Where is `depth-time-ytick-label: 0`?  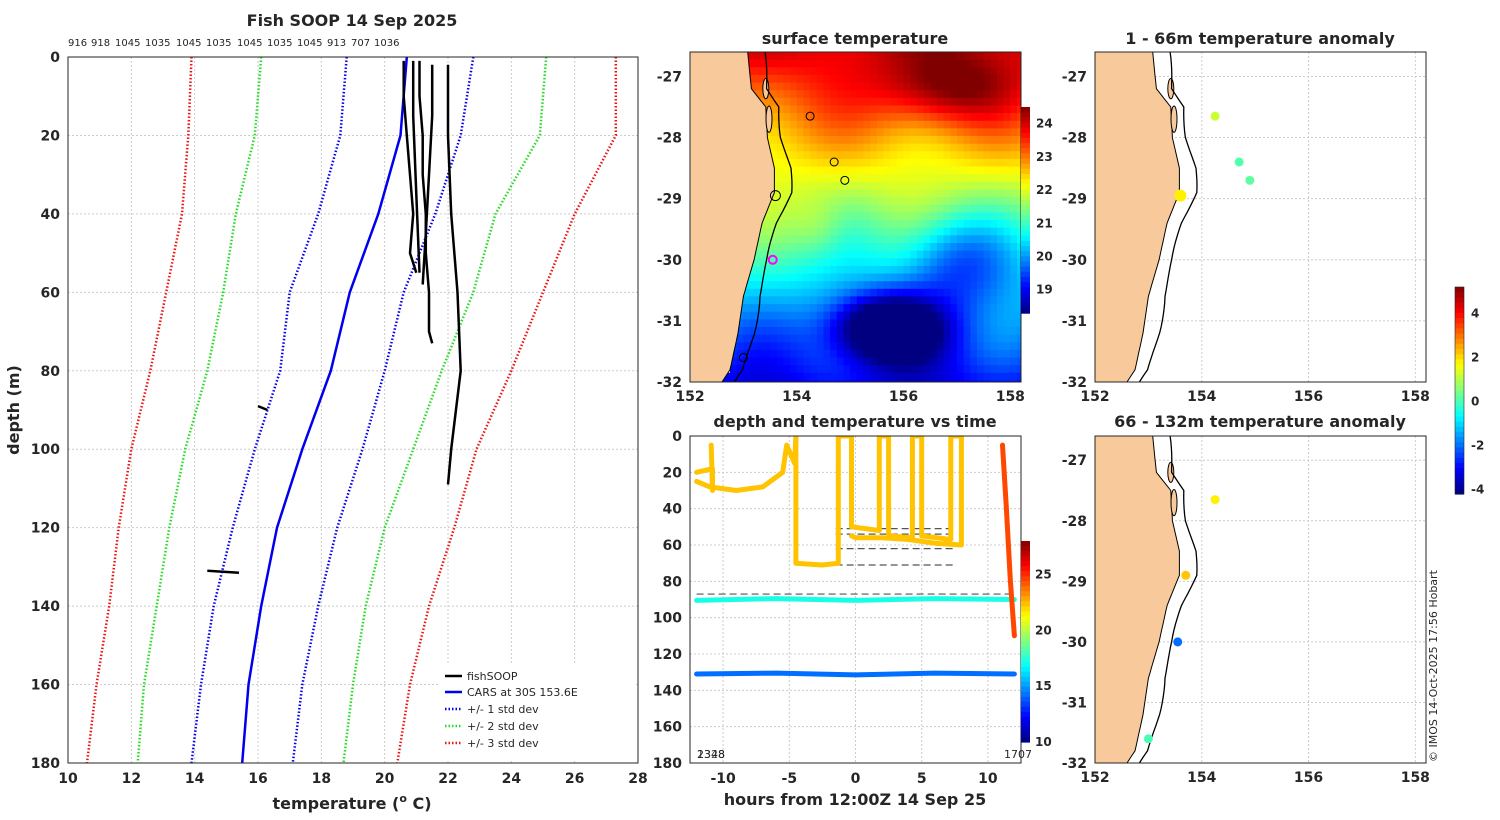 depth-time-ytick-label: 0 is located at coordinates (677, 437).